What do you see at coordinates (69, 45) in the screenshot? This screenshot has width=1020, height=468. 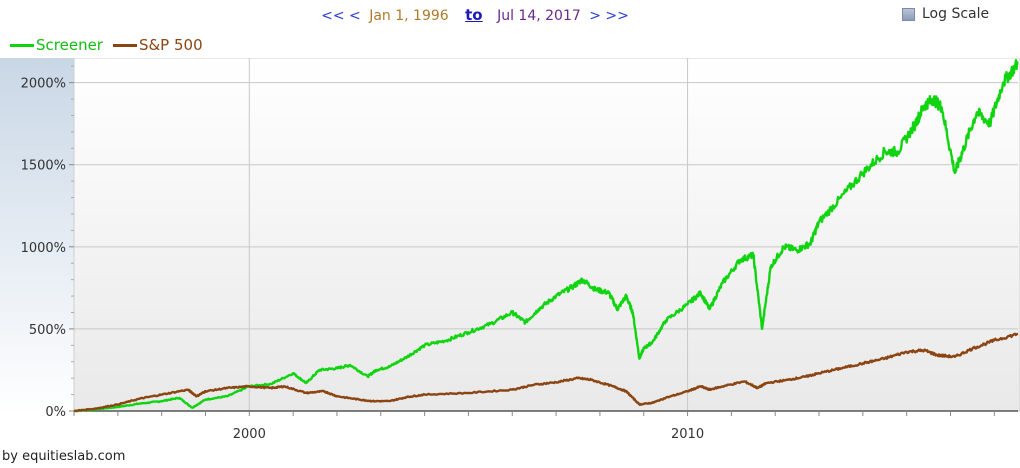 I see `legend-label-screener: Screener` at bounding box center [69, 45].